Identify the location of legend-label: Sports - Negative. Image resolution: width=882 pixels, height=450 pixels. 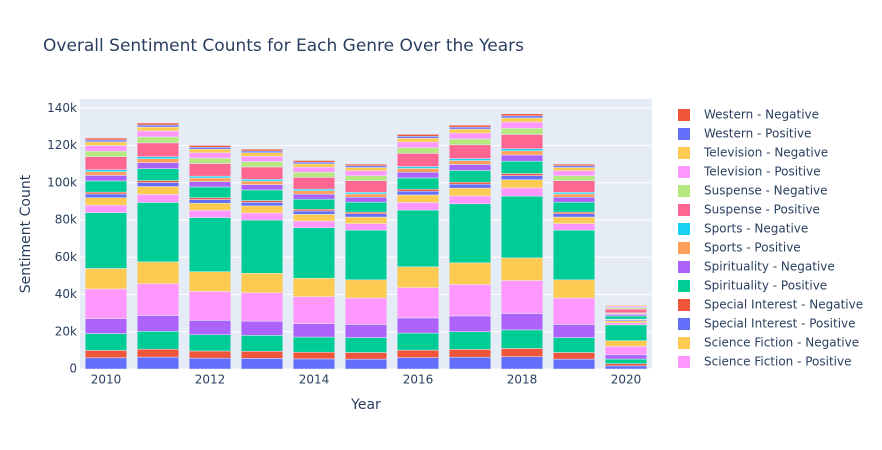
(756, 229).